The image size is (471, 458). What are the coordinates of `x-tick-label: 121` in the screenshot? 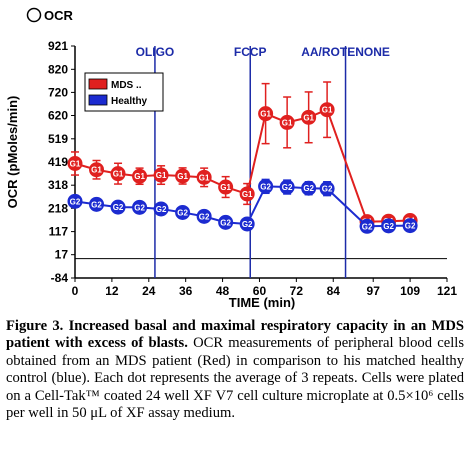 It's located at (447, 291).